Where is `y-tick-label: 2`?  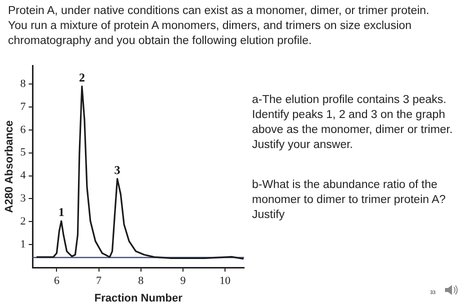 y-tick-label: 2 is located at coordinates (23, 222).